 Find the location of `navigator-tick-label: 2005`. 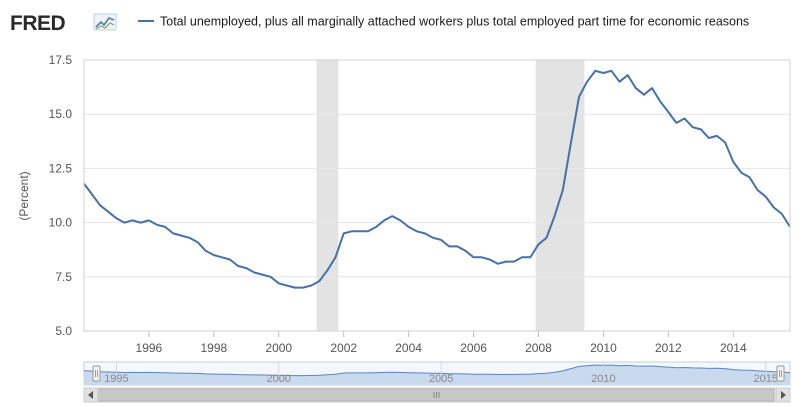

navigator-tick-label: 2005 is located at coordinates (441, 379).